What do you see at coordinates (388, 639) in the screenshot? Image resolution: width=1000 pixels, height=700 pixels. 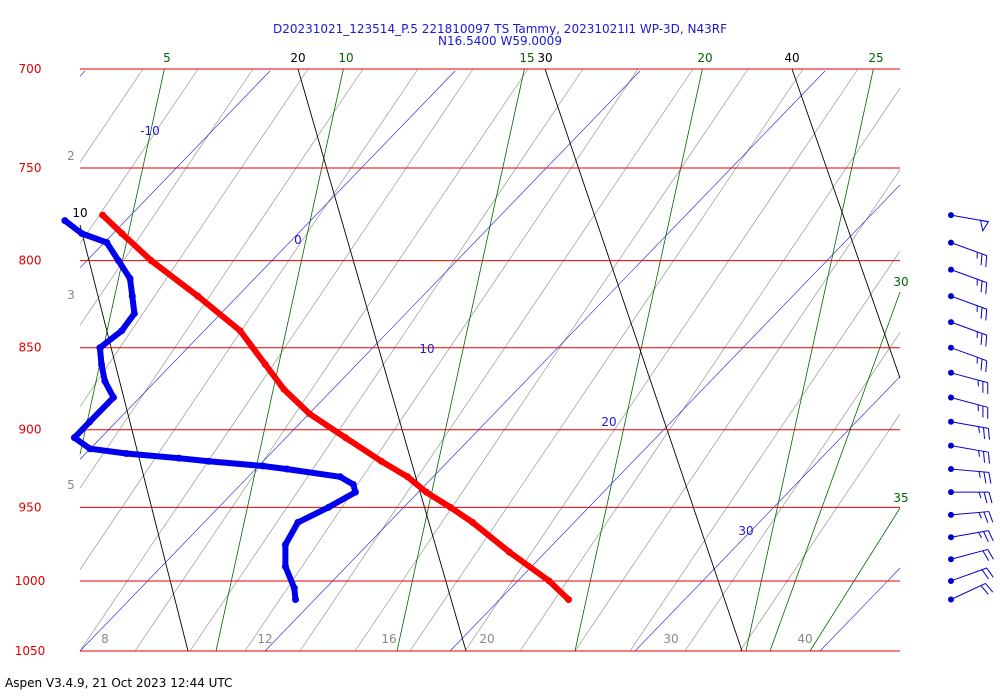 I see `moist-adiabat-label: 16` at bounding box center [388, 639].